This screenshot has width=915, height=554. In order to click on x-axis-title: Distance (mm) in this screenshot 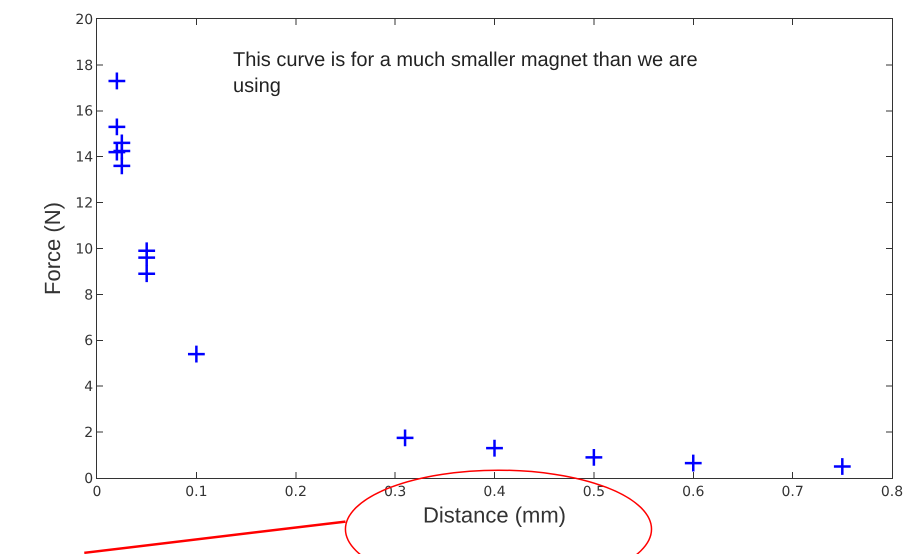, I will do `click(494, 515)`.